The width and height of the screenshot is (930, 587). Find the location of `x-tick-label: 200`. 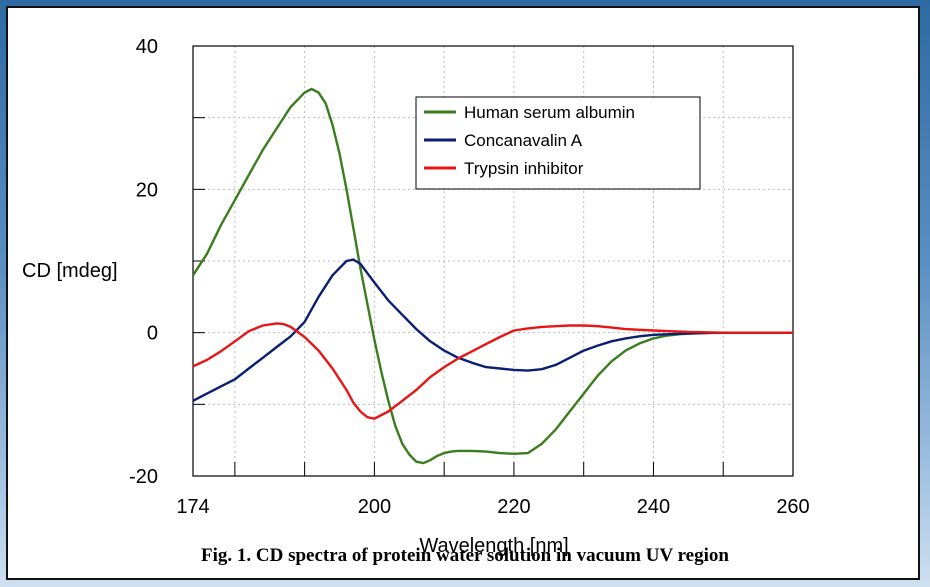

x-tick-label: 200 is located at coordinates (374, 507).